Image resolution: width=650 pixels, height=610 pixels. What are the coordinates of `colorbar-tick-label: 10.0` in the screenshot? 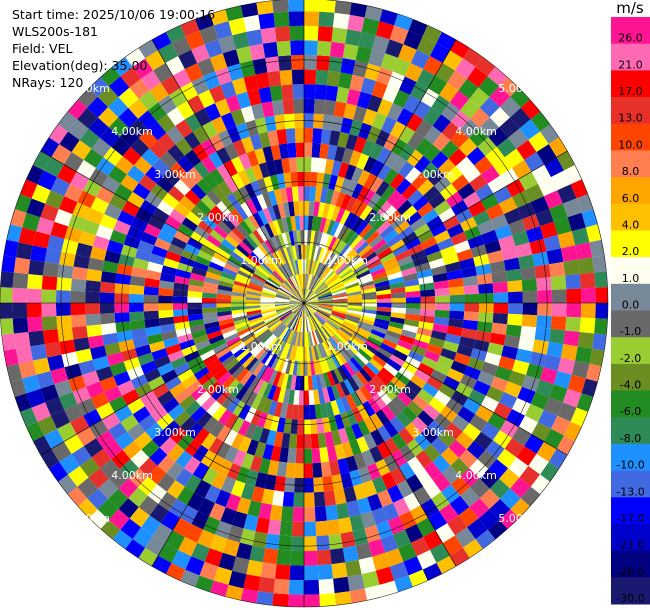 It's located at (630, 144).